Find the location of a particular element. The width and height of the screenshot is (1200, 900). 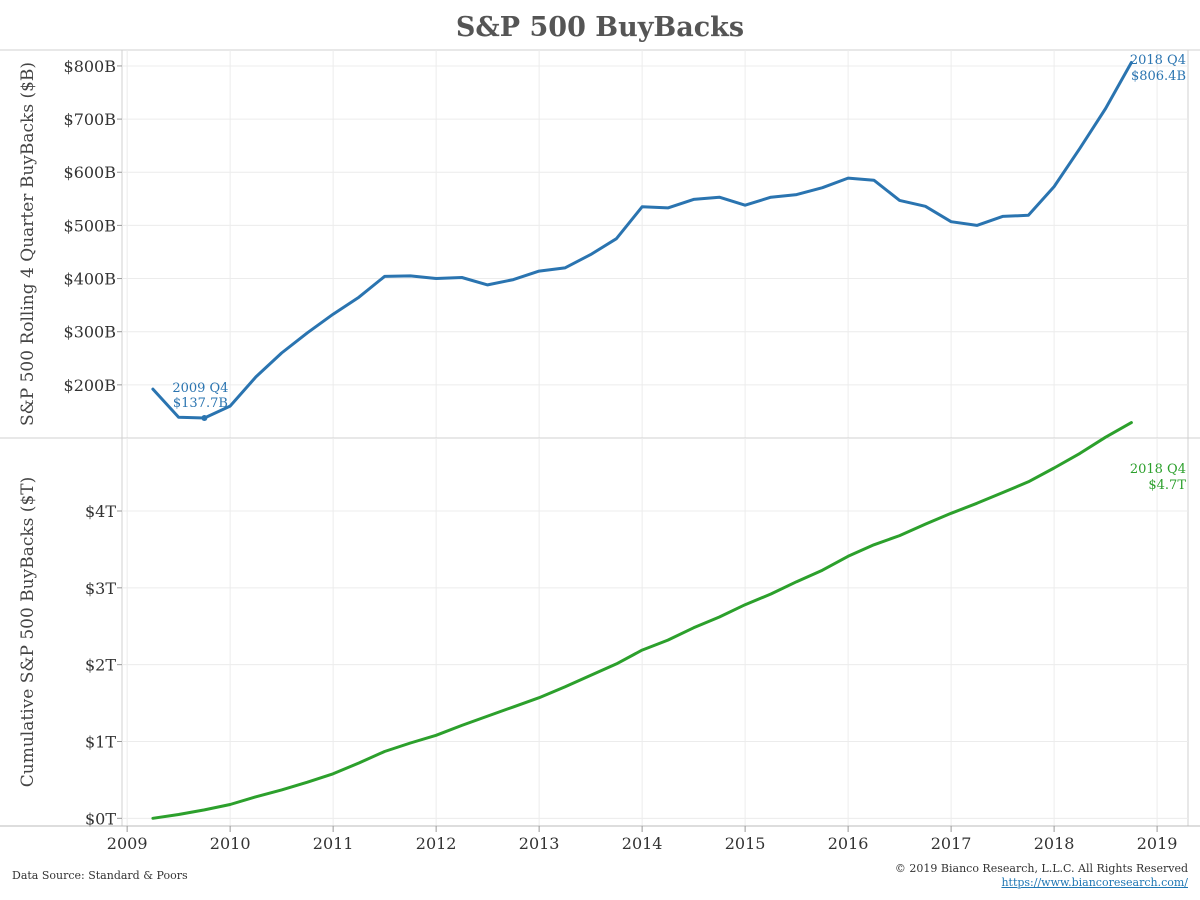

y-axis-title: S&P 500 Rolling 4 Quarter BuyBacks ($B) is located at coordinates (28, 244).